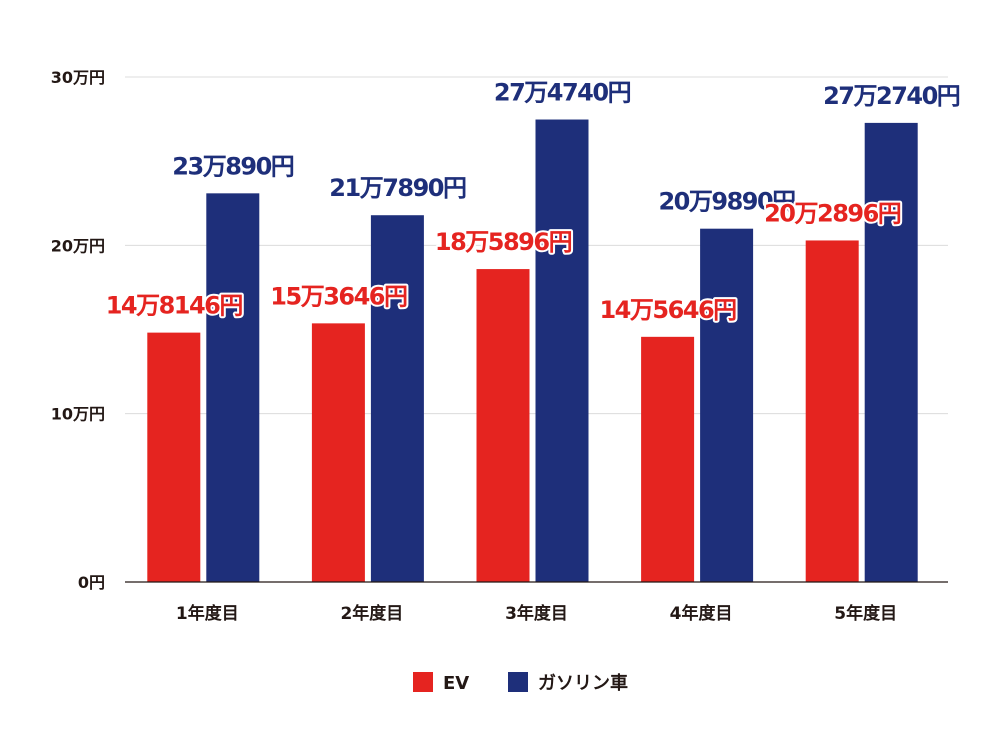 This screenshot has height=748, width=1000. I want to click on data-label: 14万8146円, so click(174, 306).